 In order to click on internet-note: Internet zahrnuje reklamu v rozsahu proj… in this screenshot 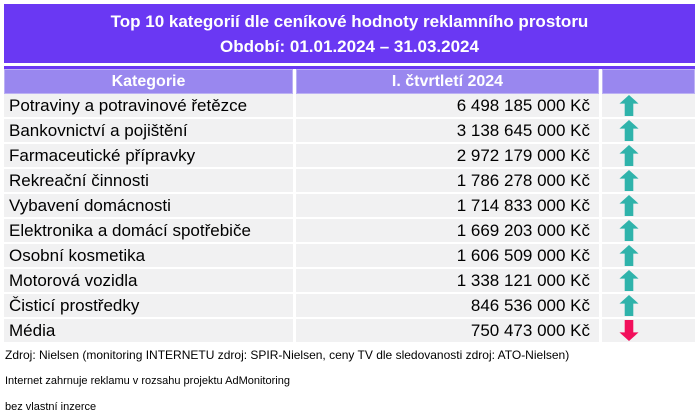, I will do `click(147, 381)`.